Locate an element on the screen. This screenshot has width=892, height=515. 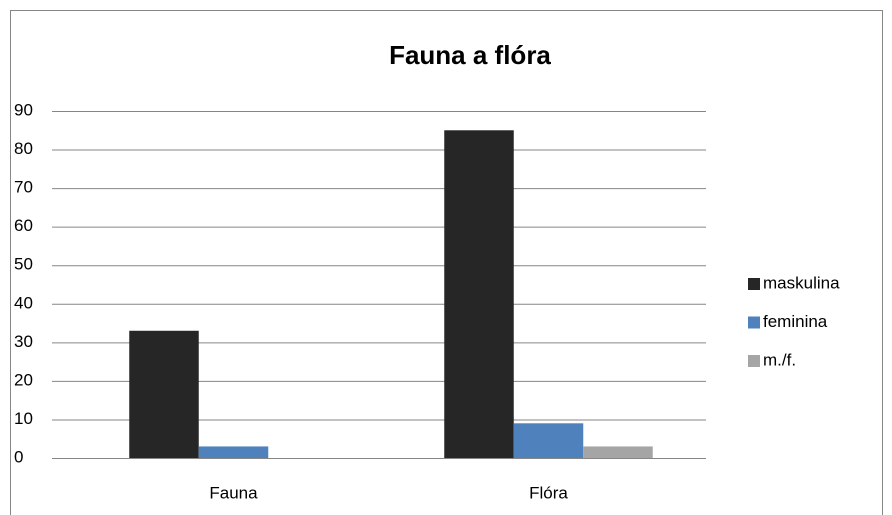
x-tick-label: Fauna is located at coordinates (233, 492).